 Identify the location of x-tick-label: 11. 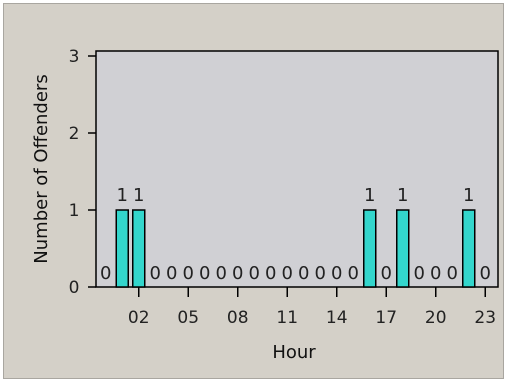
(287, 318).